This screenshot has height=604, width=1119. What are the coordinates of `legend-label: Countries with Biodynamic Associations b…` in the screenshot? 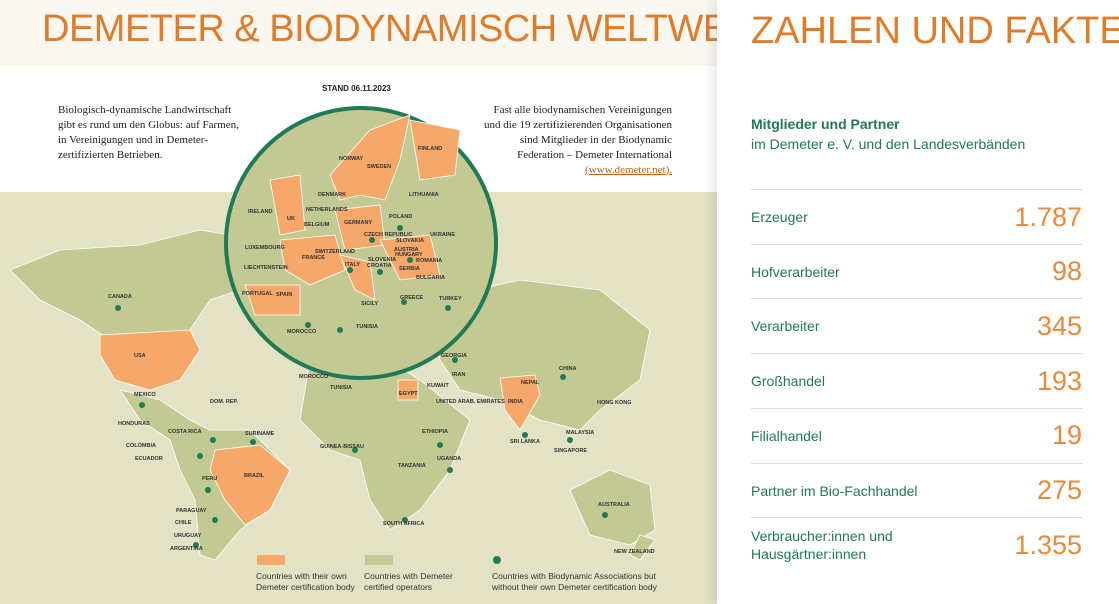 It's located at (574, 581).